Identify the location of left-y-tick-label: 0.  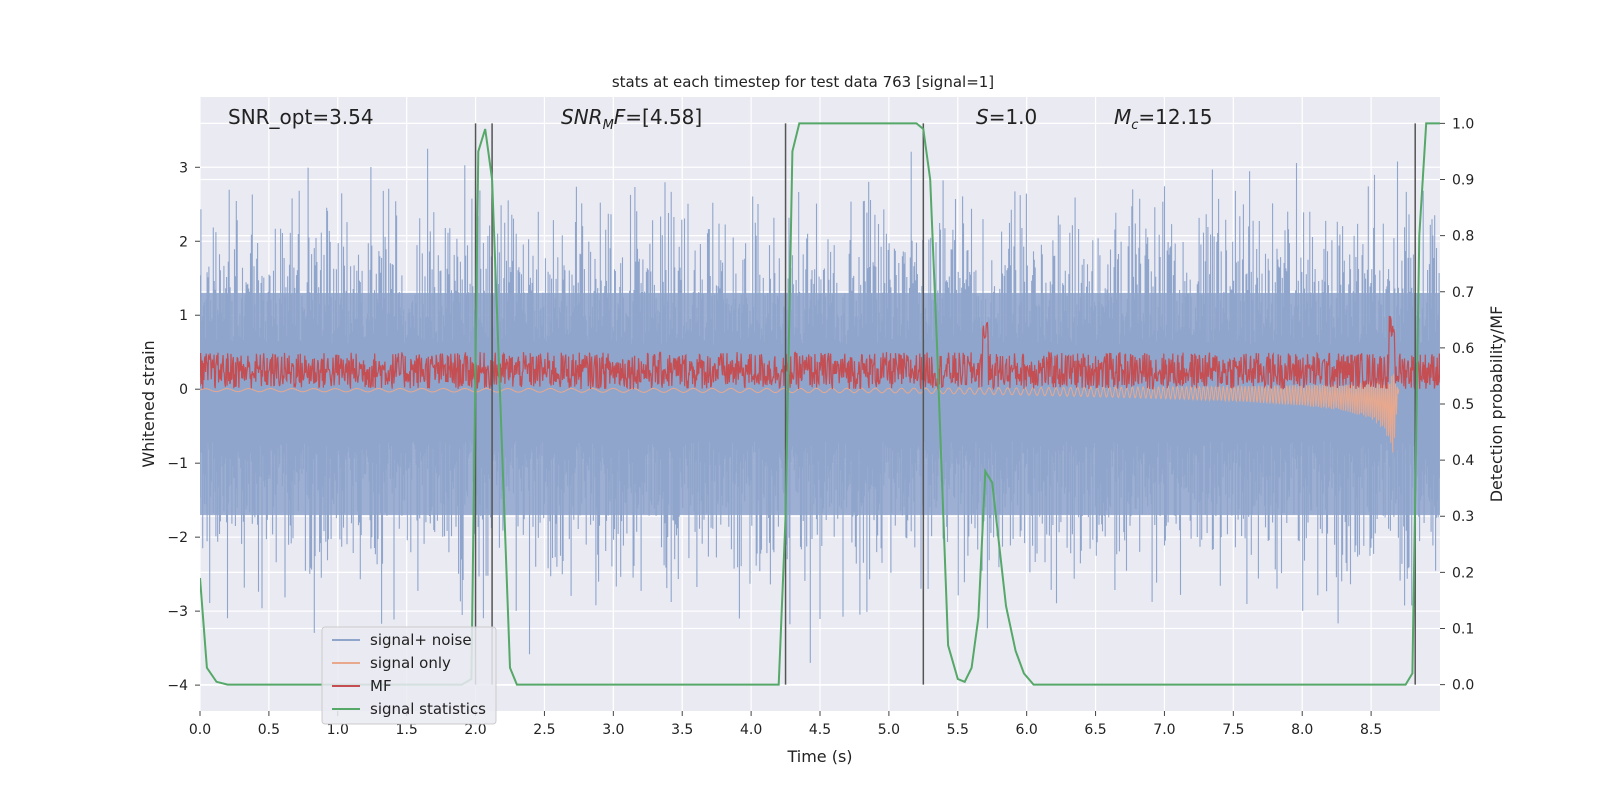
(183, 390).